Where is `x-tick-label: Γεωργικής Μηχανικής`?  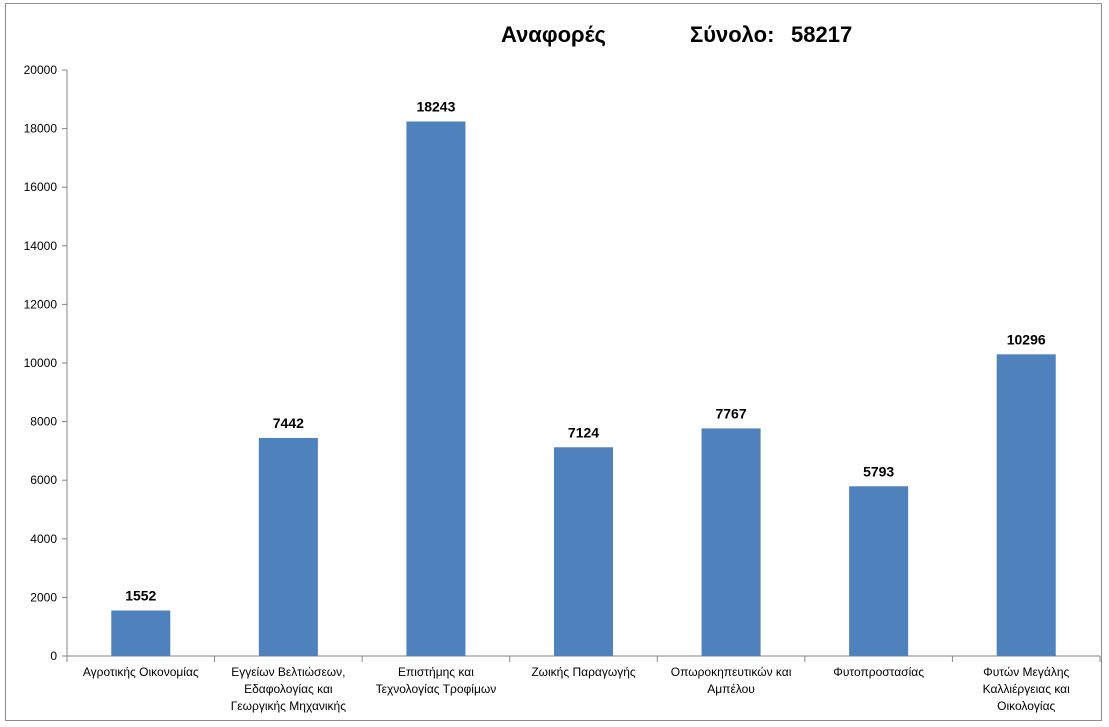
x-tick-label: Γεωργικής Μηχανικής is located at coordinates (289, 706).